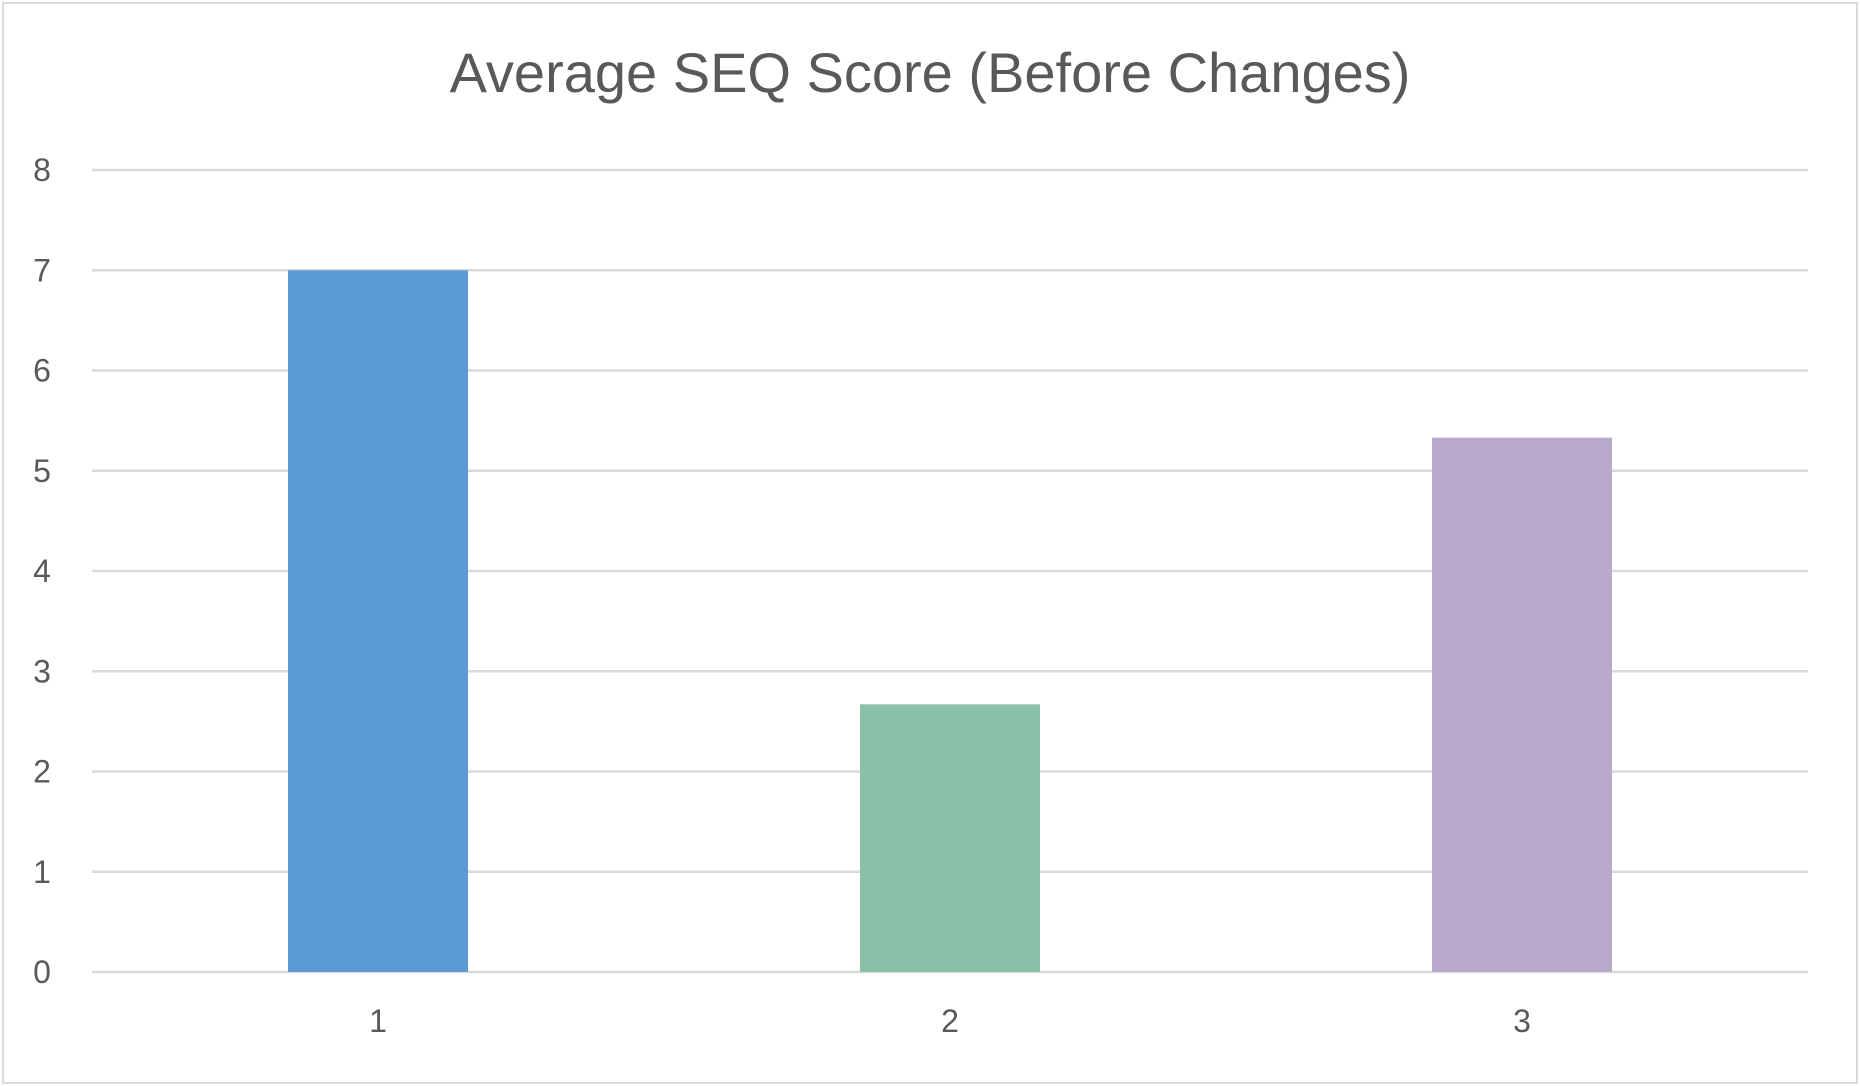 The width and height of the screenshot is (1860, 1086). I want to click on chart-title: Average SEQ Score (Before Changes), so click(930, 72).